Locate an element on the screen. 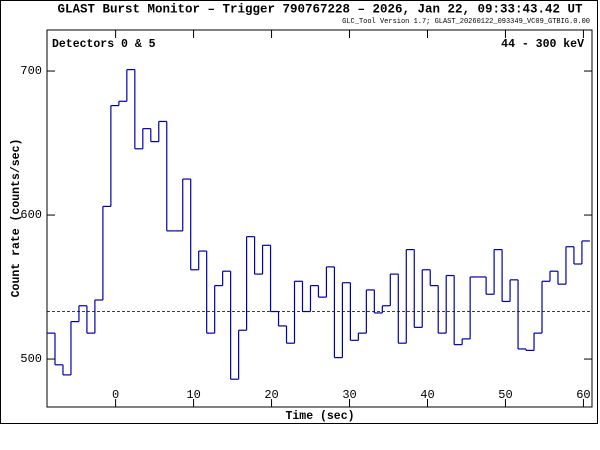  y-tick-label: 500 is located at coordinates (31, 359).